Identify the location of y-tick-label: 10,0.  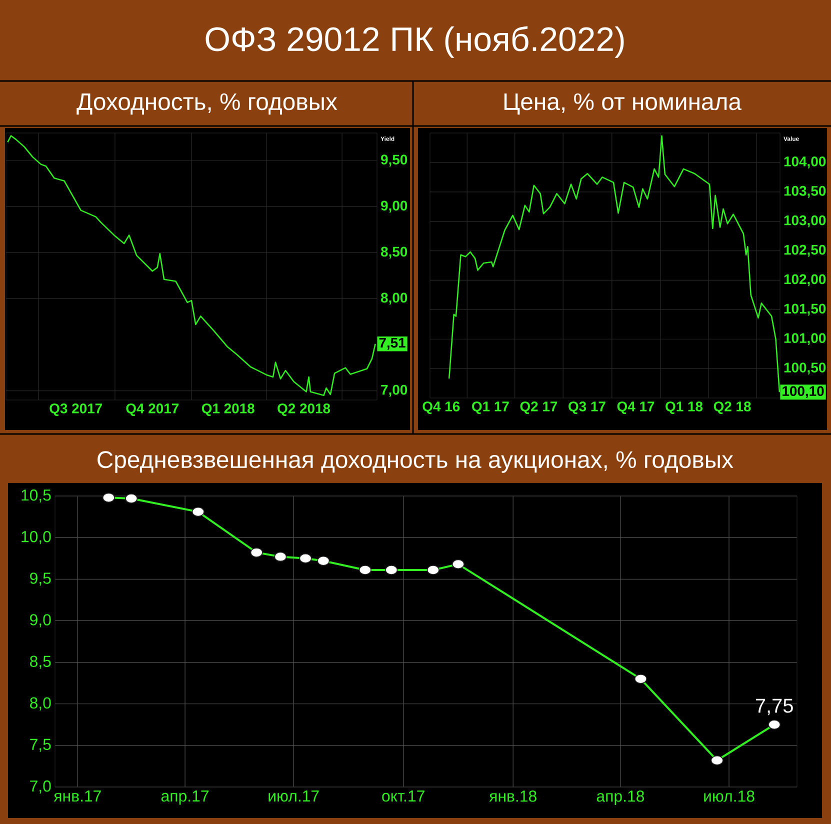
(36, 537).